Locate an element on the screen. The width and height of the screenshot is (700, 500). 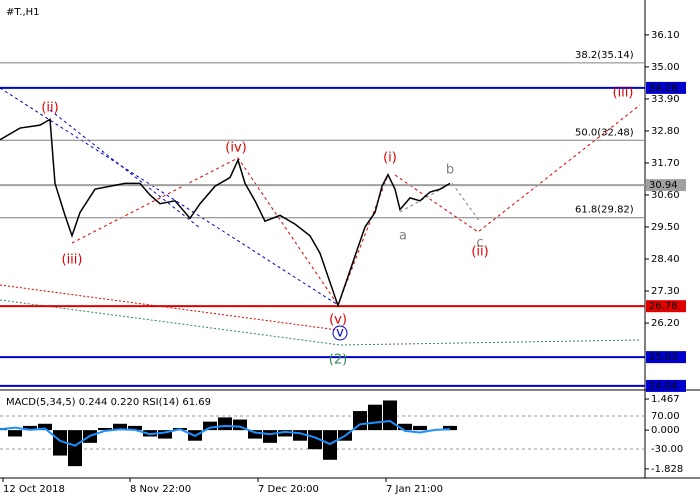
level-label: 24.04 is located at coordinates (663, 386).